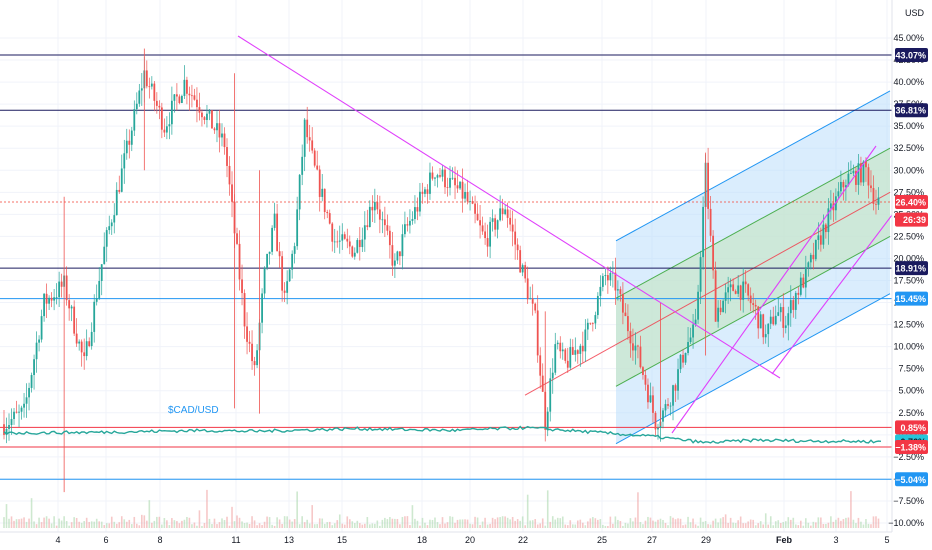 This screenshot has width=932, height=550. Describe the element at coordinates (706, 540) in the screenshot. I see `x-tick-label: 29` at that location.